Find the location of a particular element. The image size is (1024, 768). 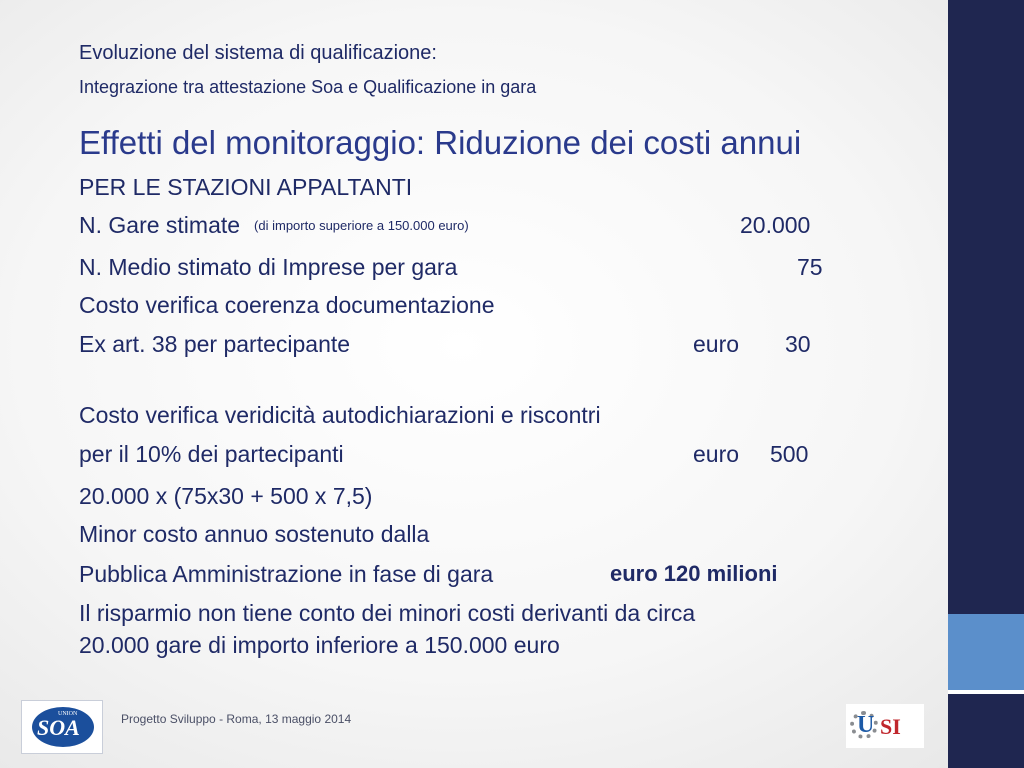

section-heading: PER LE STAZIONI APPALTANTI is located at coordinates (246, 187).